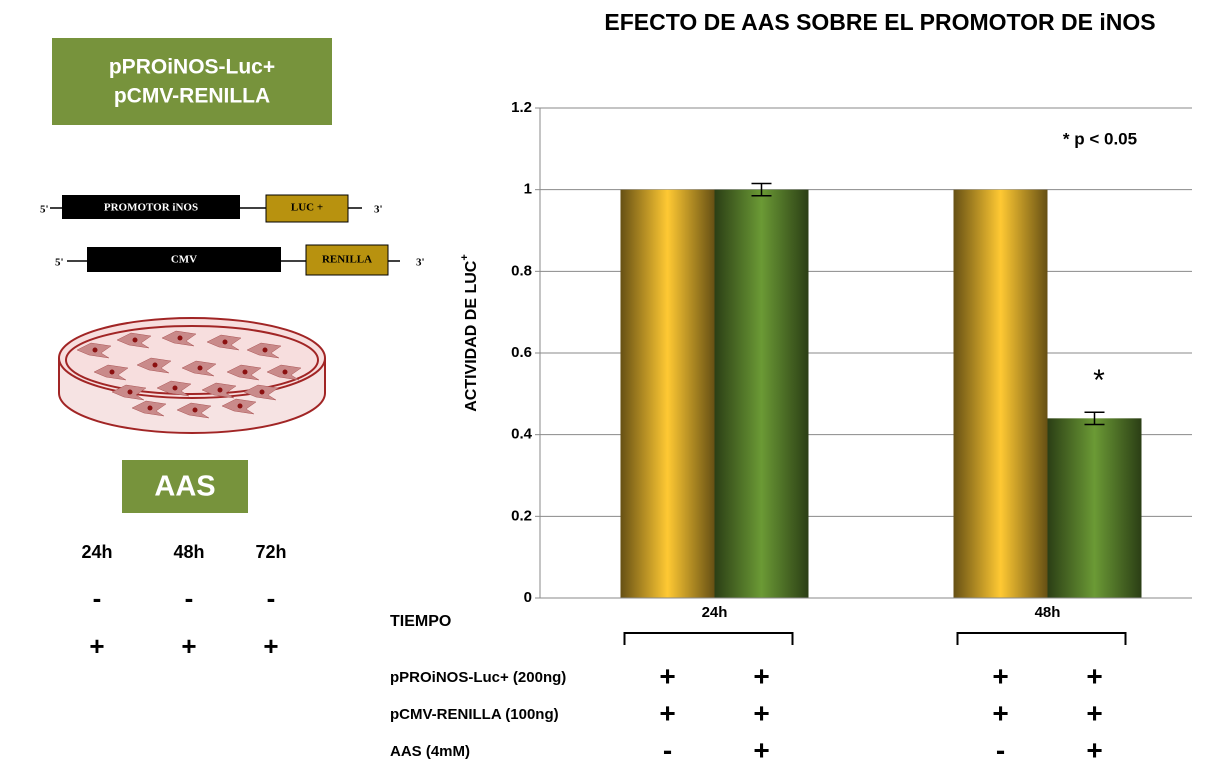 The width and height of the screenshot is (1215, 763). Describe the element at coordinates (183, 601) in the screenshot. I see `time-table: 24h 48h 72h - - - + + +` at that location.